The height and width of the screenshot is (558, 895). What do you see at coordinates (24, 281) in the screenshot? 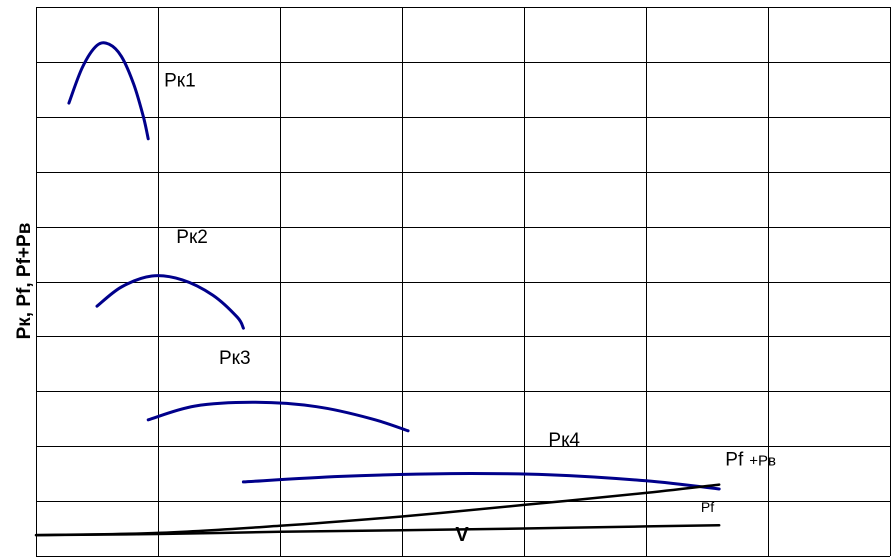
I see `y-axis-label: Pк, Pf, Pf+Pв` at bounding box center [24, 281].